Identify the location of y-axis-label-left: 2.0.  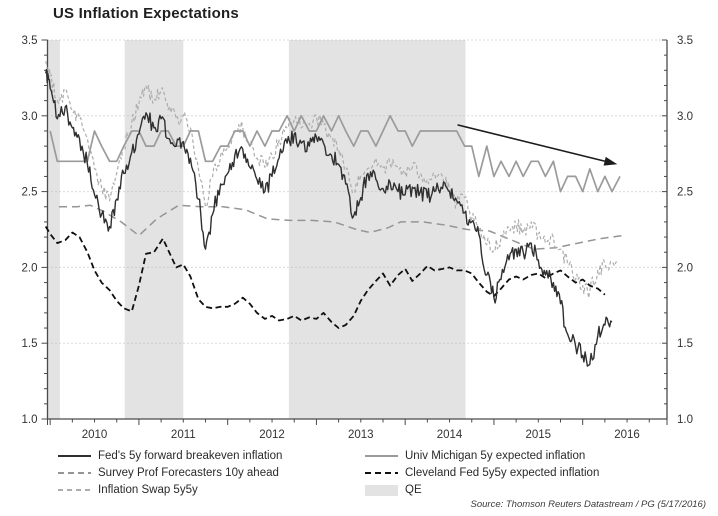
(30, 268).